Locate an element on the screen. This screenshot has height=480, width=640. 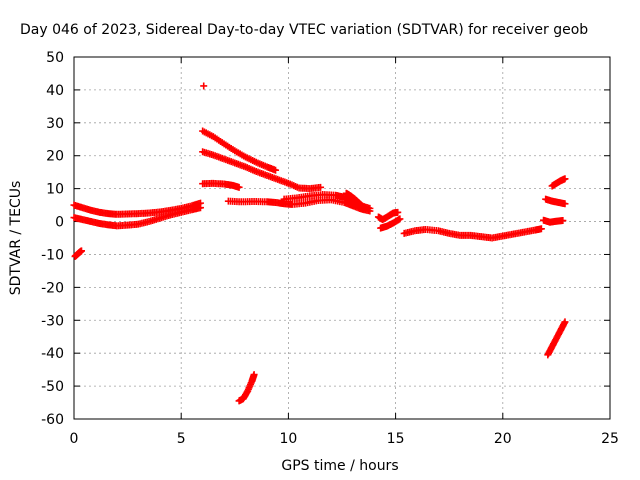
series-steep-late is located at coordinates (556, 338).